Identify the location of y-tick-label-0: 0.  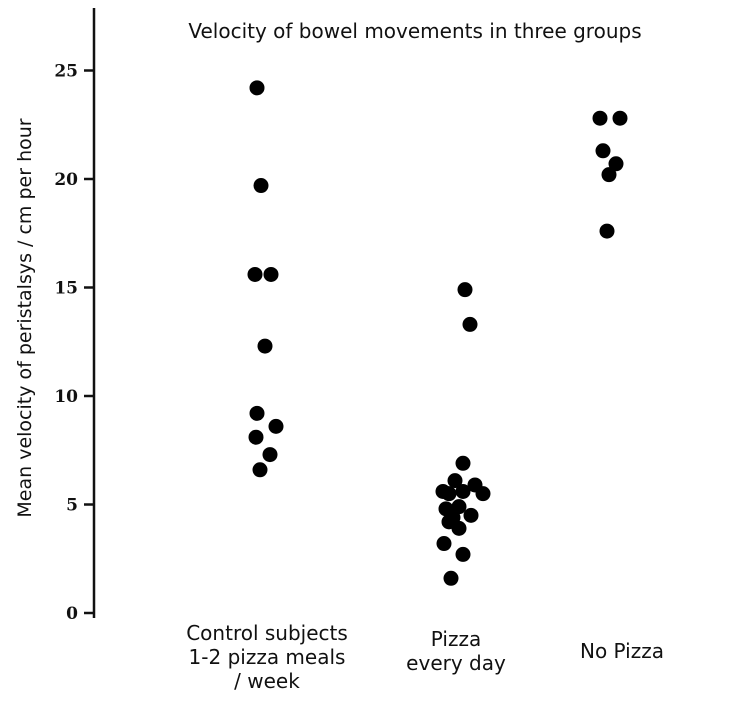
(72, 614).